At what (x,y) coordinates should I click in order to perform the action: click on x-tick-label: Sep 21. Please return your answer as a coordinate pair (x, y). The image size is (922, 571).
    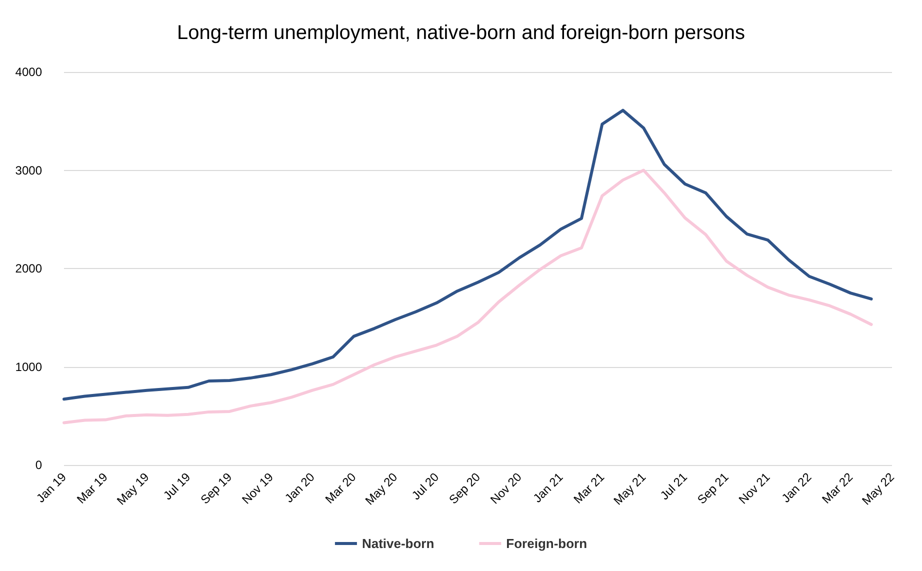
    Looking at the image, I should click on (713, 488).